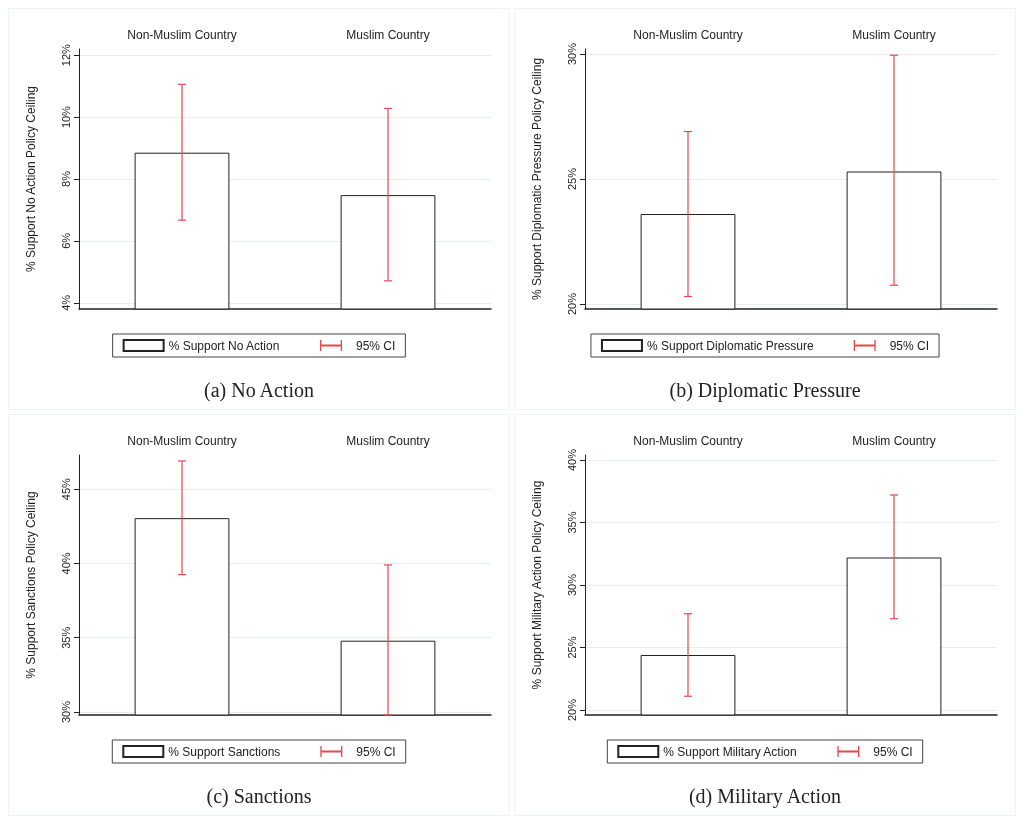 The image size is (1025, 837). I want to click on y-axis-title: % Support Sanctions Policy Ceiling, so click(31, 585).